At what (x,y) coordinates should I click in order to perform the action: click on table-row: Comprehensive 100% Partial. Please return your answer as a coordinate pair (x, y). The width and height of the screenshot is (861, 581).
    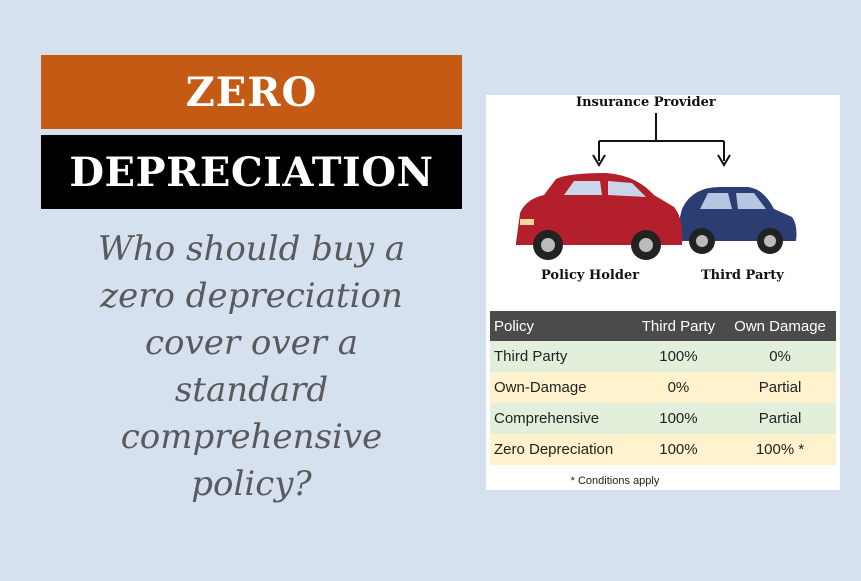
    Looking at the image, I should click on (663, 418).